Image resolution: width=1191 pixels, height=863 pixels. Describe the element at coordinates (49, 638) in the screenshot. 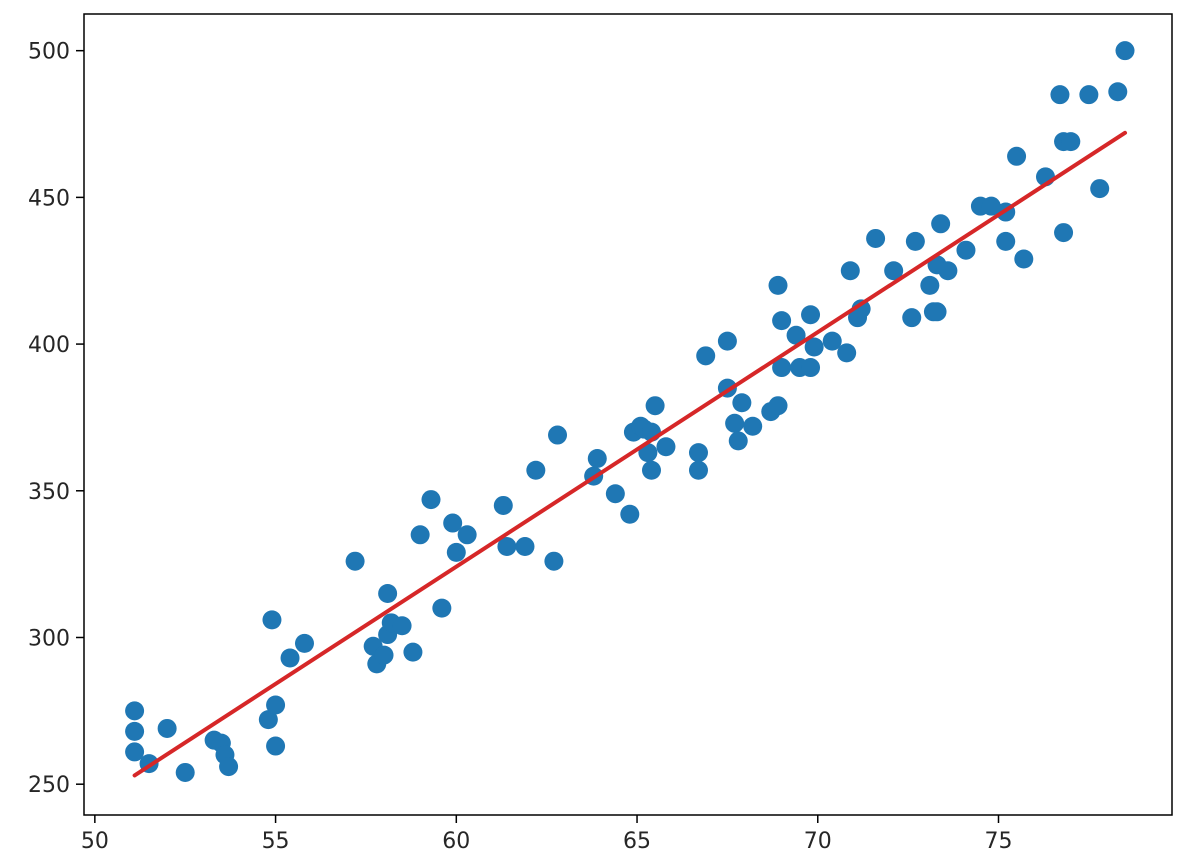

I see `y-tick-label: 300` at that location.